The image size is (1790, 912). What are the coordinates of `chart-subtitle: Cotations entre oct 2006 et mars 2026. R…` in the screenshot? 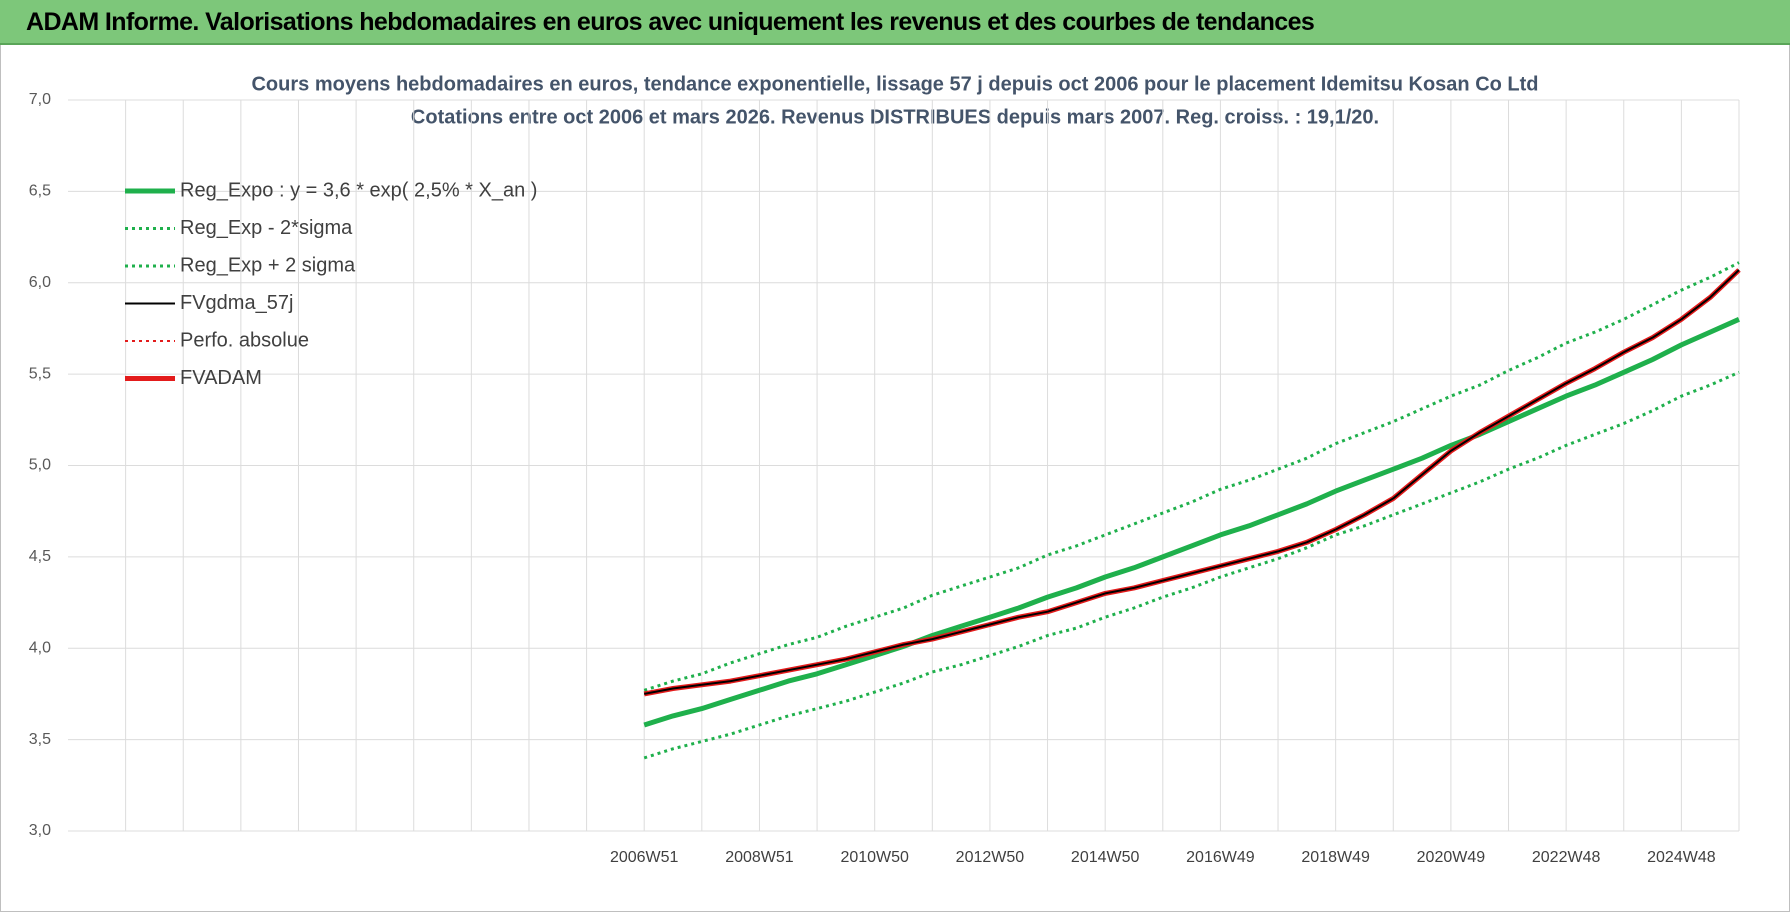 It's located at (895, 117).